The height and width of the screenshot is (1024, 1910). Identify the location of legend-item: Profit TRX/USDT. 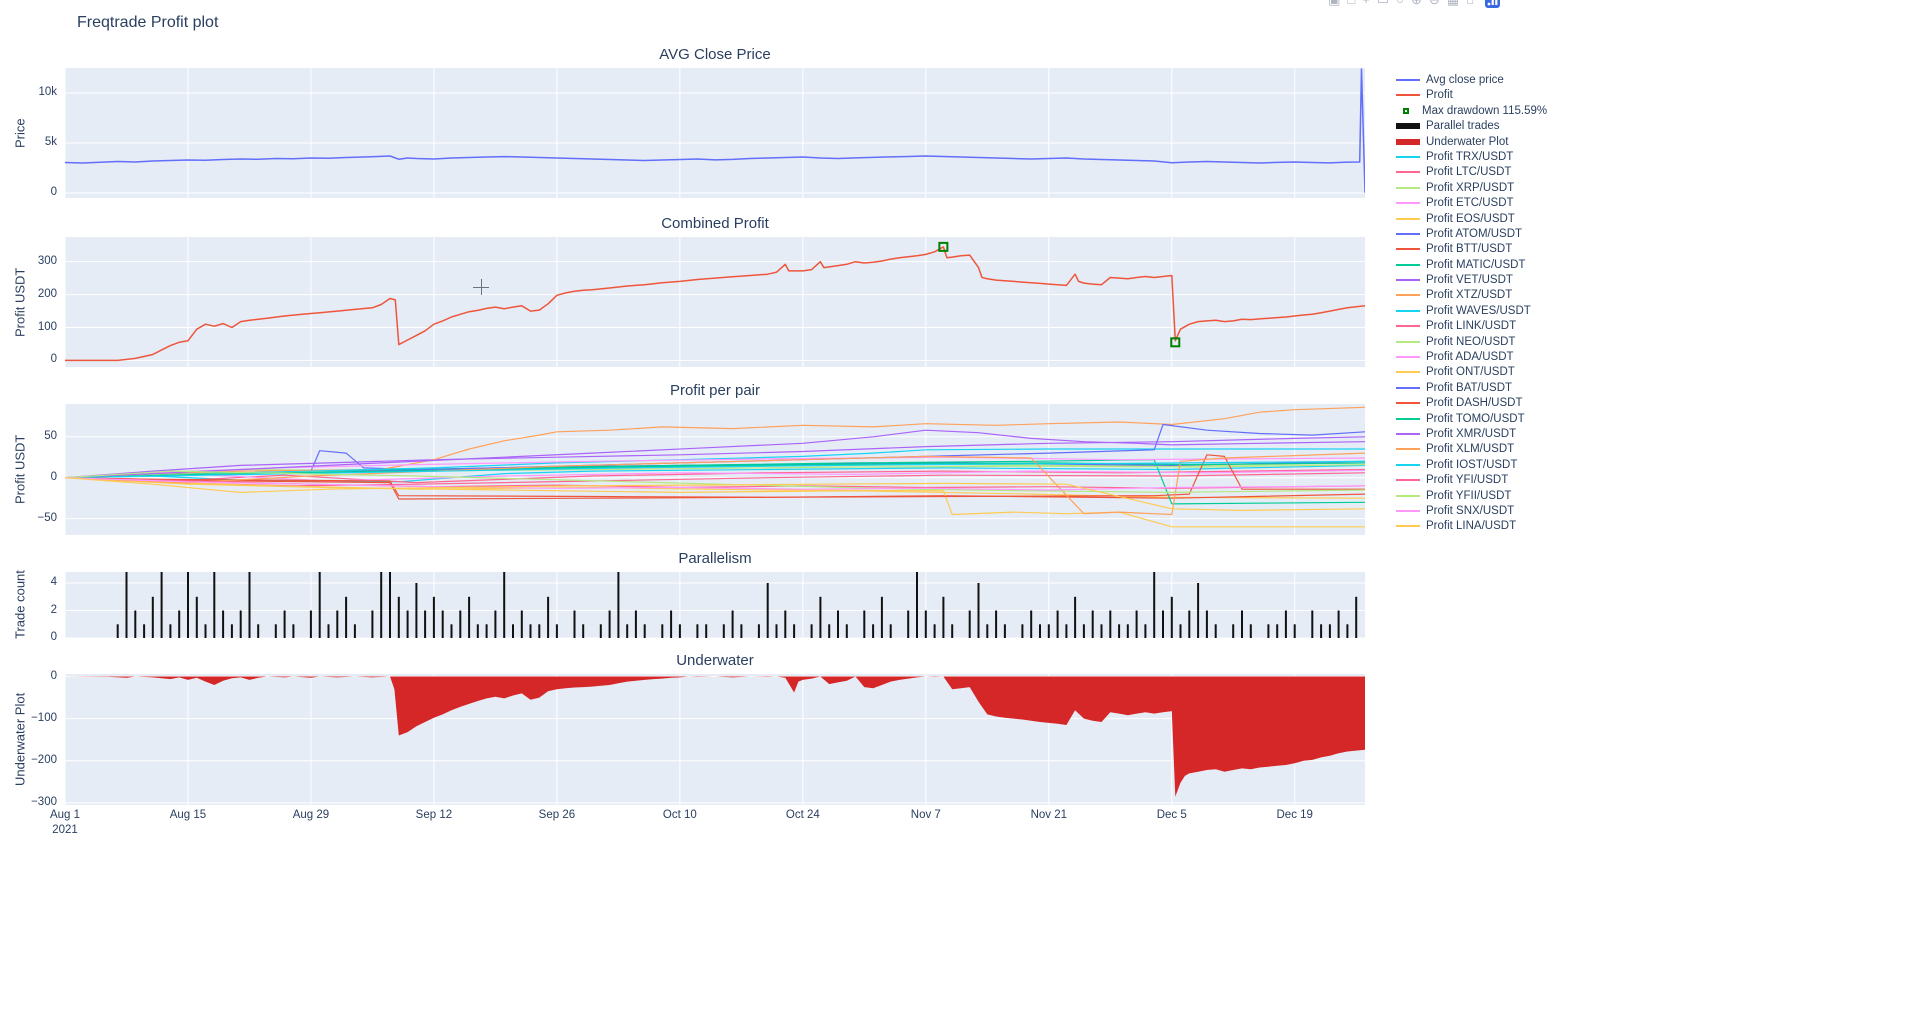
(1471, 157).